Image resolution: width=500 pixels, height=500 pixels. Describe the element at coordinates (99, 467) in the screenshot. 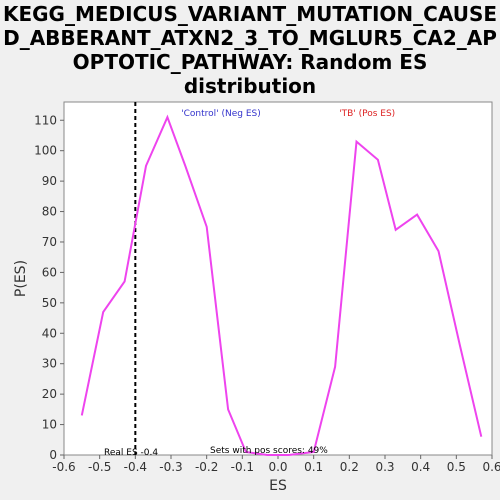

I see `x-tick-label: -0.5` at that location.